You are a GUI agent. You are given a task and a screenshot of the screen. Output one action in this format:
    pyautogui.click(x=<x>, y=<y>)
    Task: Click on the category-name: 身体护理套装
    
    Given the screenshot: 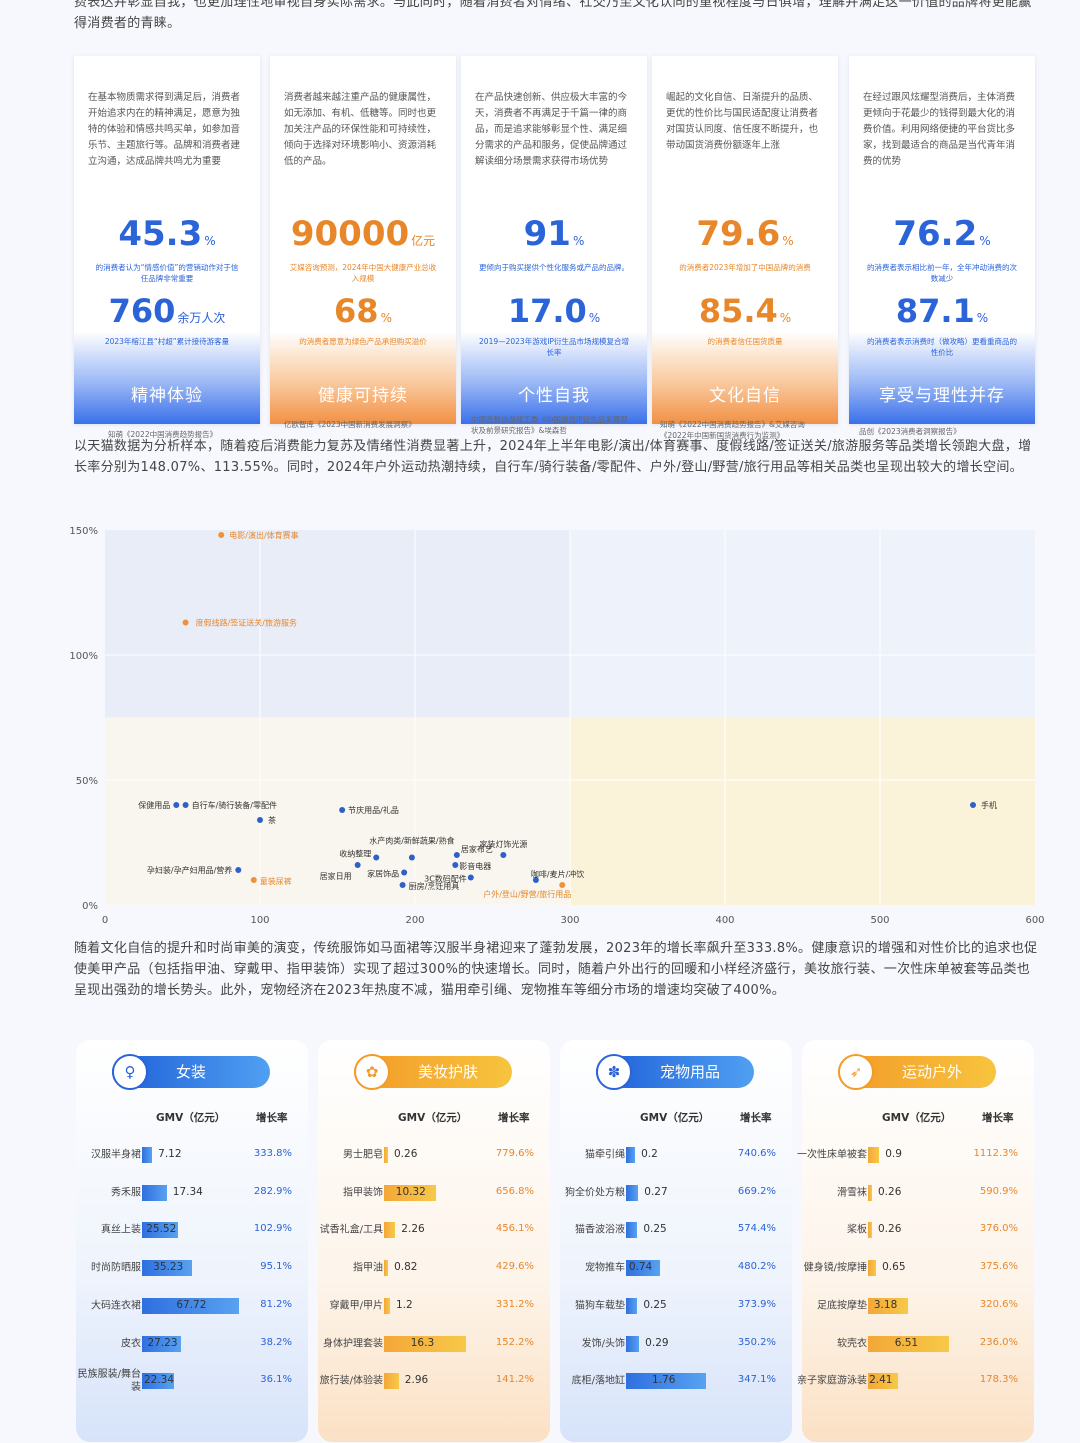 What is the action you would take?
    pyautogui.click(x=353, y=1343)
    